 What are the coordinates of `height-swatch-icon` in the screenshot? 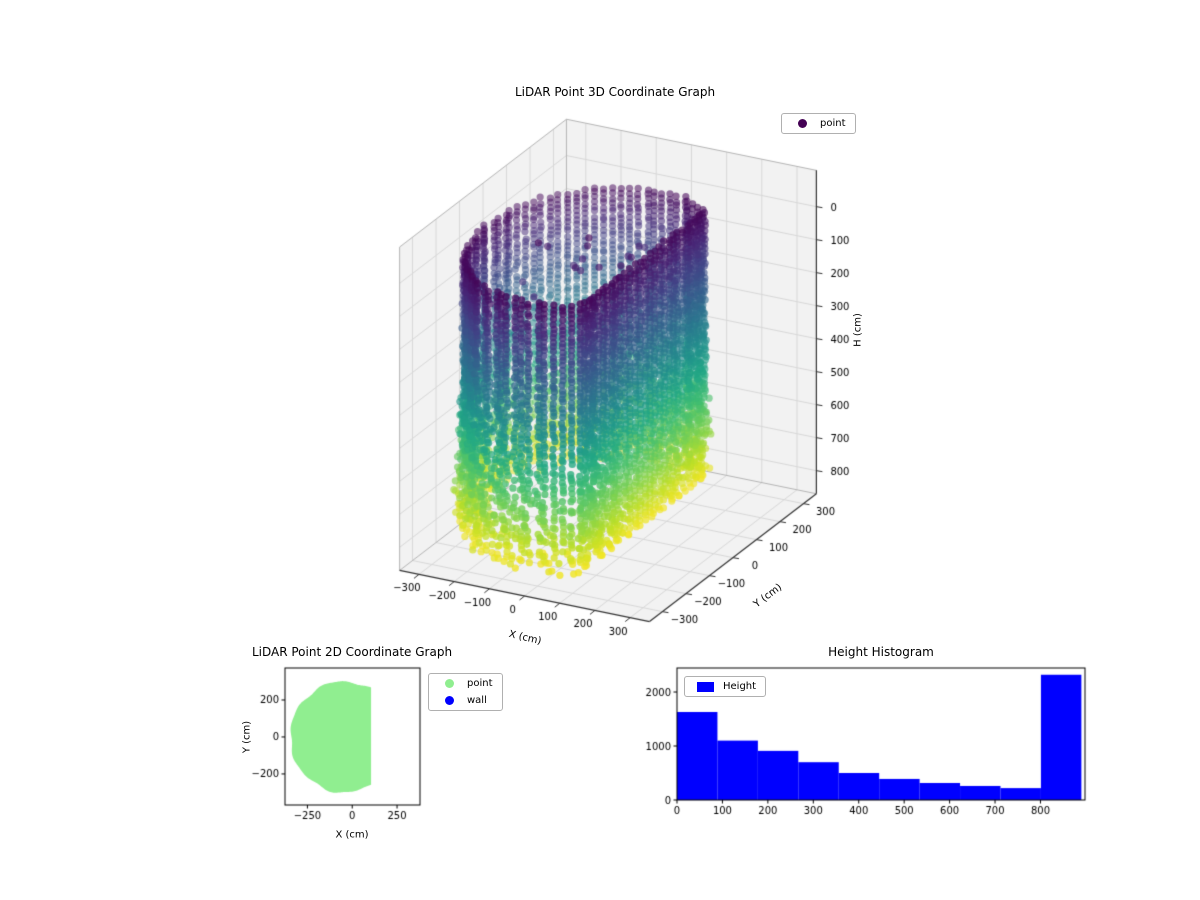 It's located at (705, 686).